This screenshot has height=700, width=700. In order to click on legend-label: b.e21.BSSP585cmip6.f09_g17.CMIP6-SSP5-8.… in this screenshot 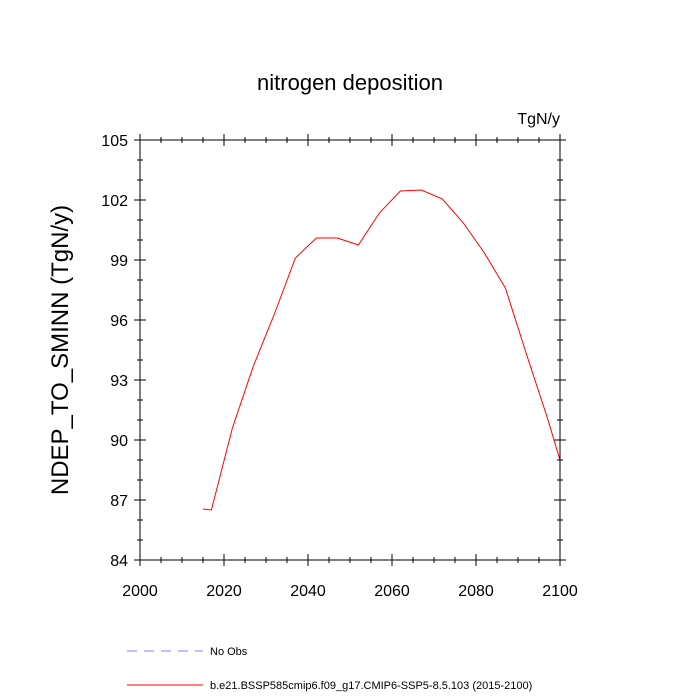, I will do `click(371, 686)`.